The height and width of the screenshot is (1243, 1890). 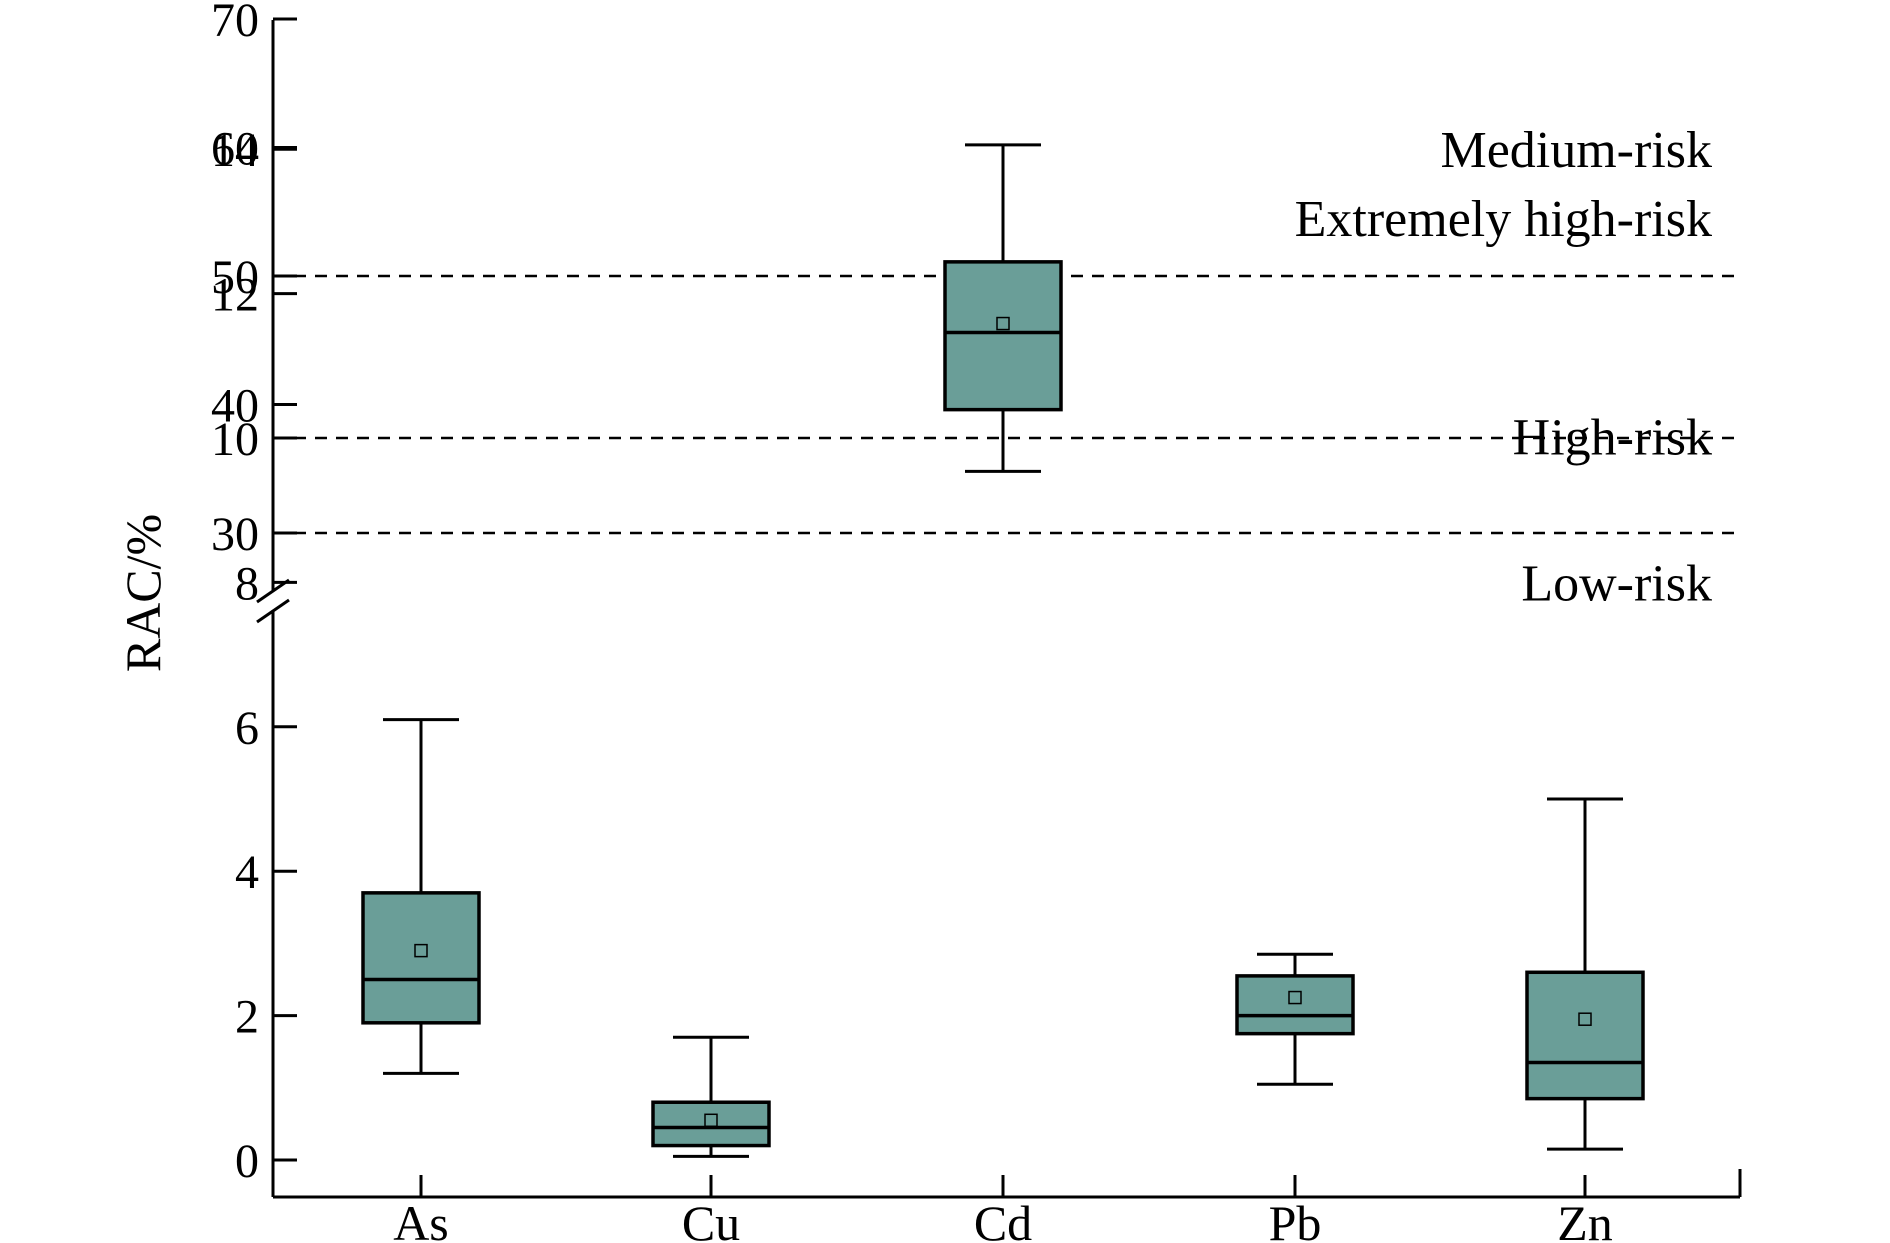 I want to click on box-Cu, so click(x=711, y=1096).